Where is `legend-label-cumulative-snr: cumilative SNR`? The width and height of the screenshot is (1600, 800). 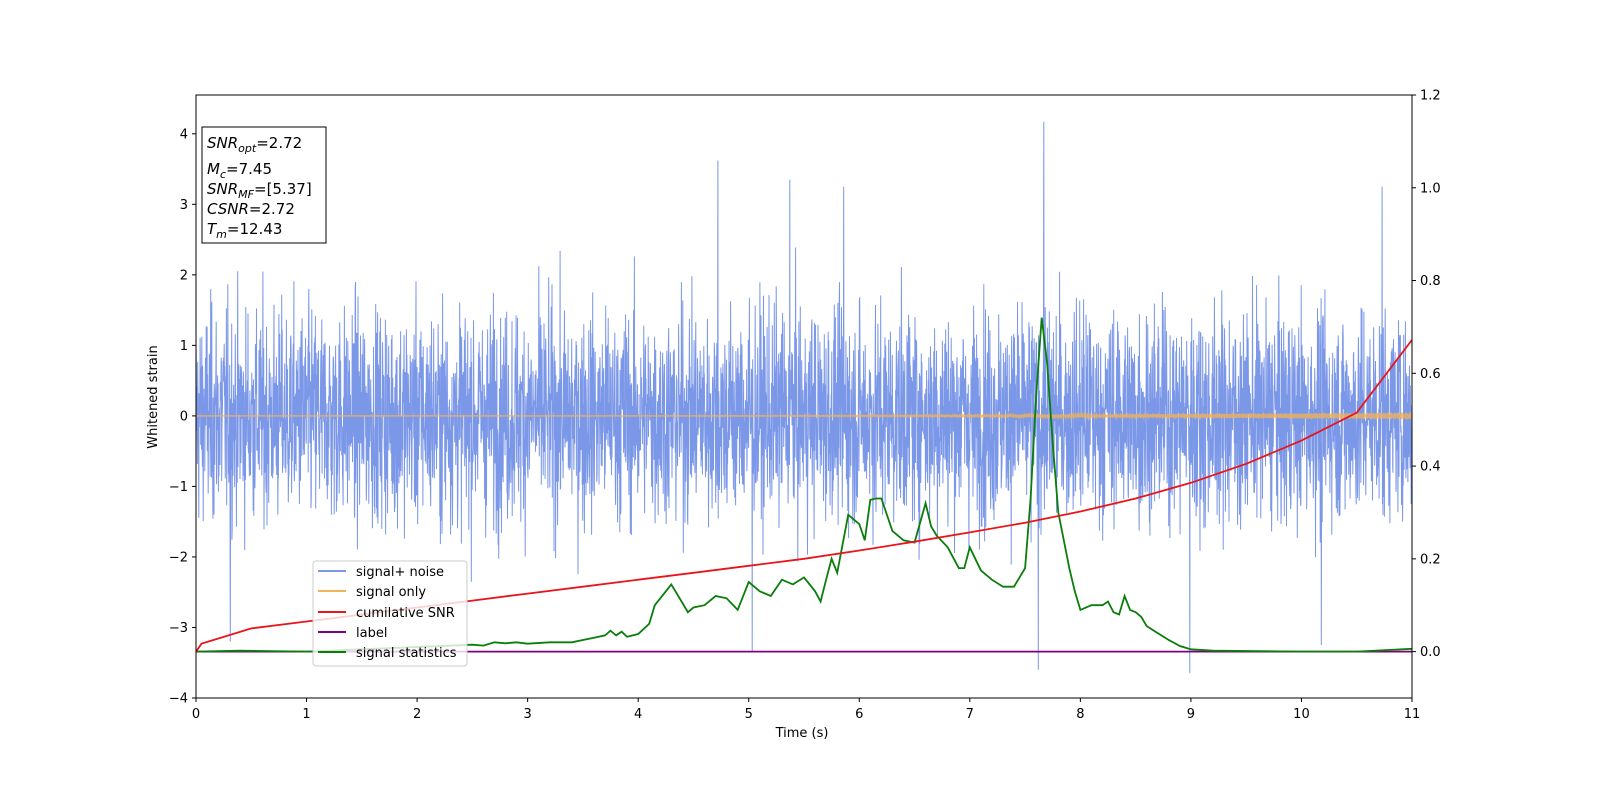 legend-label-cumulative-snr: cumilative SNR is located at coordinates (405, 613).